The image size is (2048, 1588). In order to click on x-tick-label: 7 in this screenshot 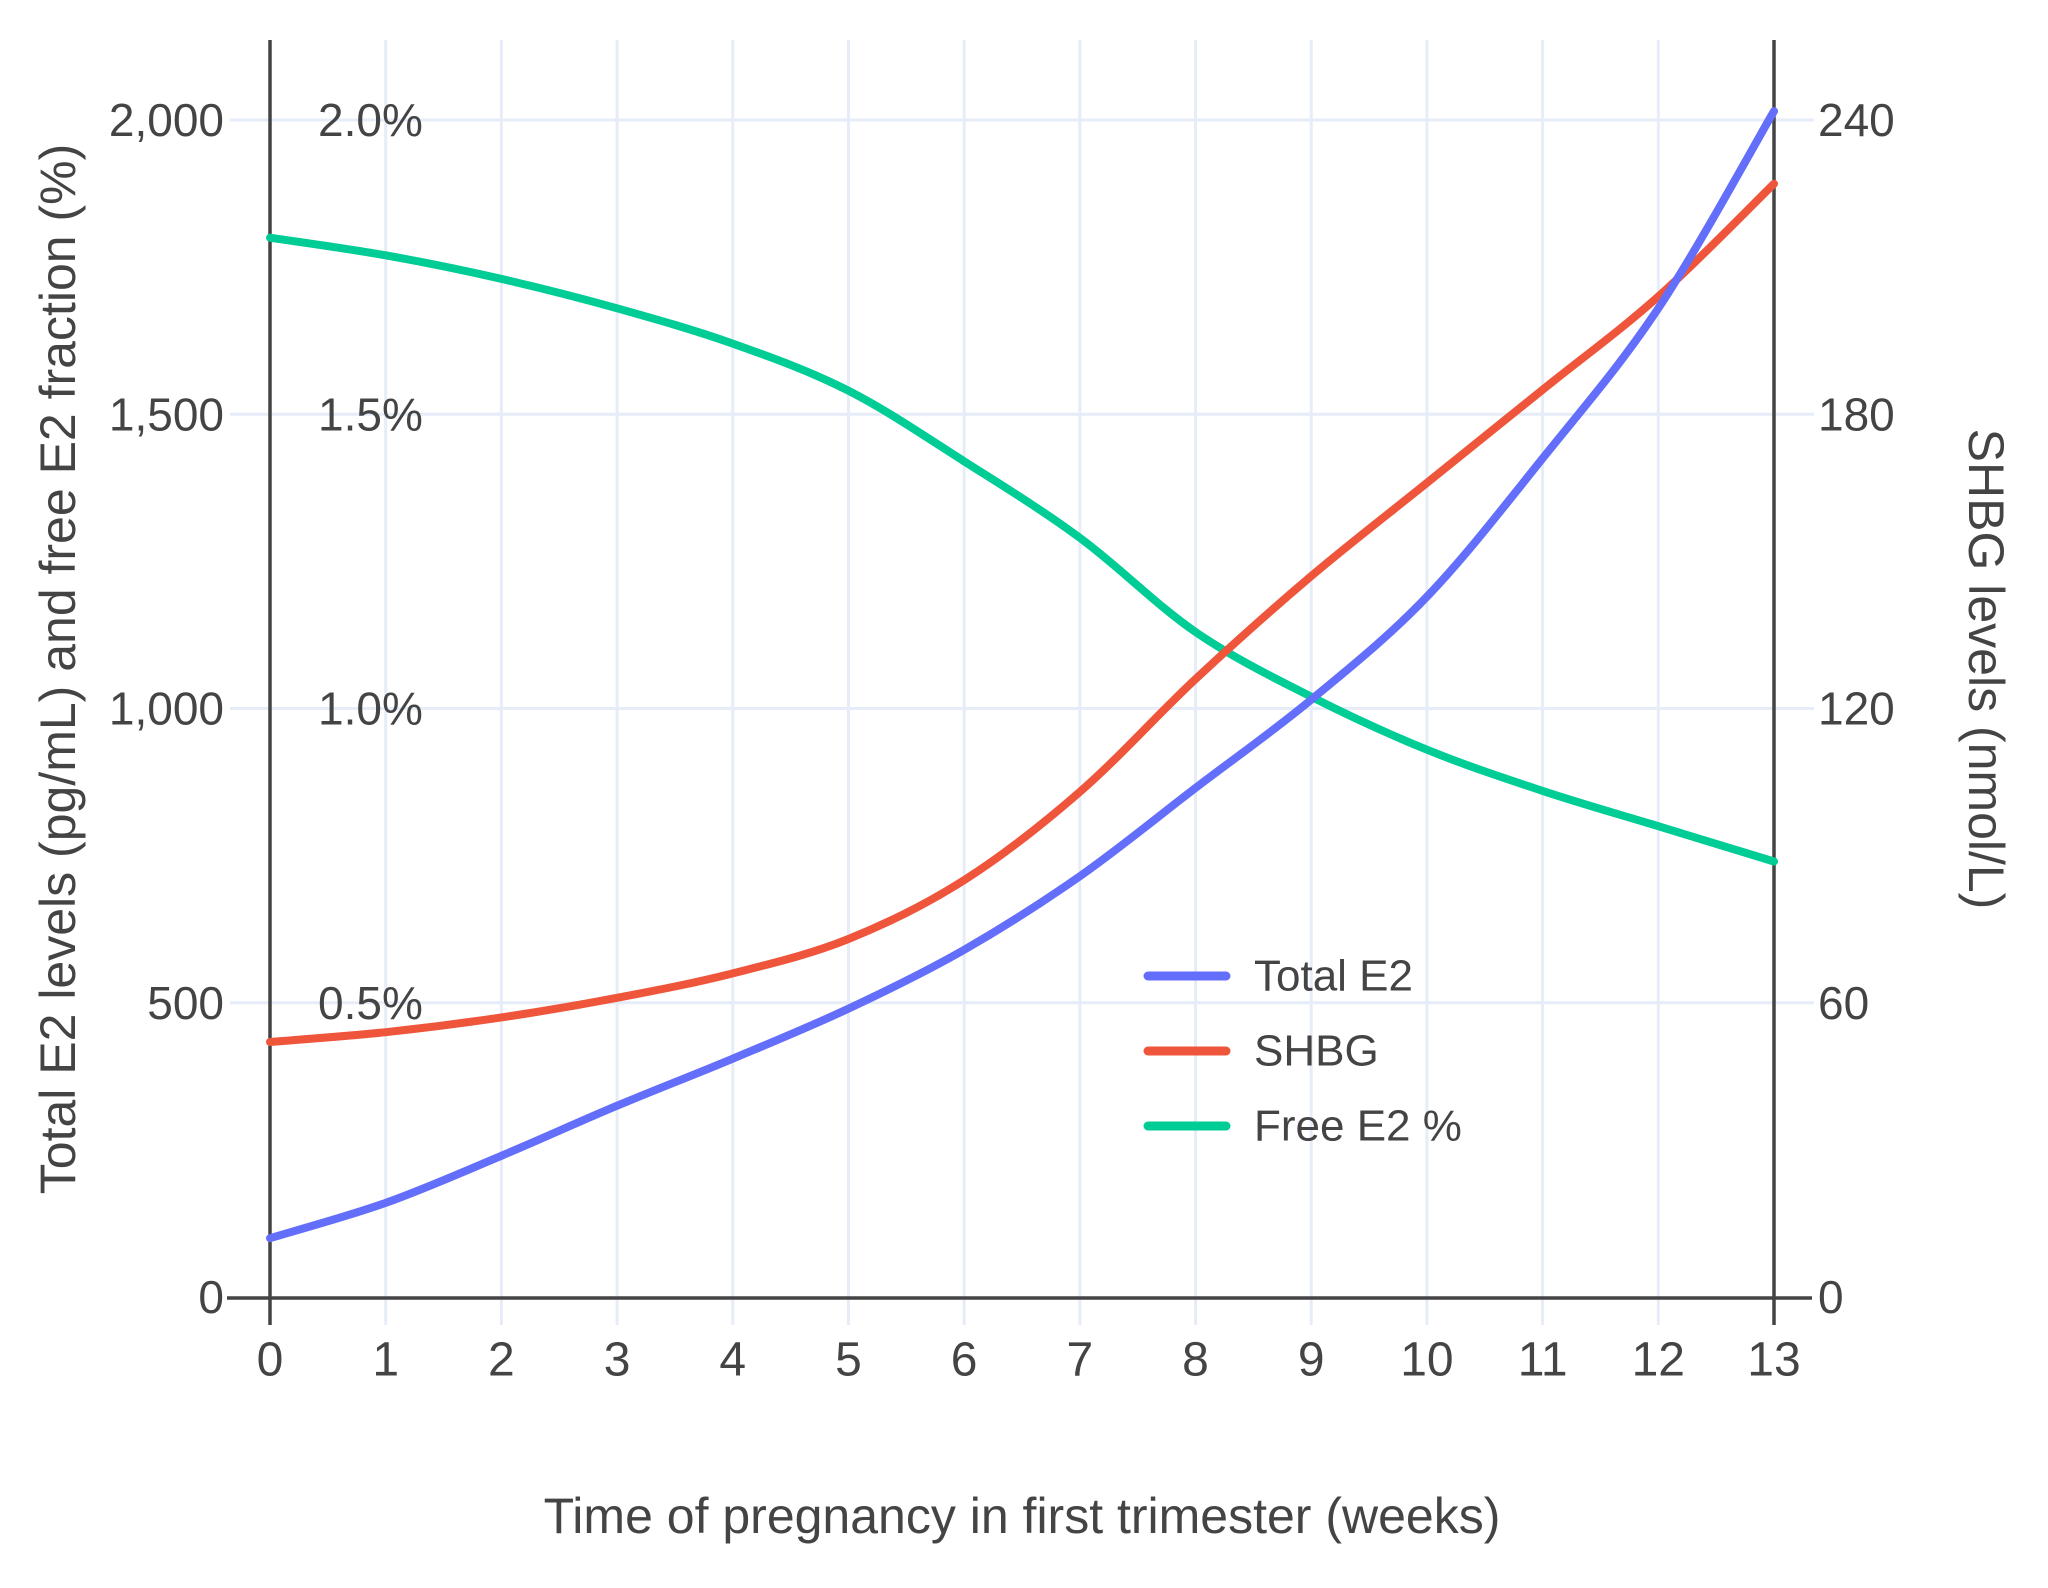, I will do `click(1079, 1360)`.